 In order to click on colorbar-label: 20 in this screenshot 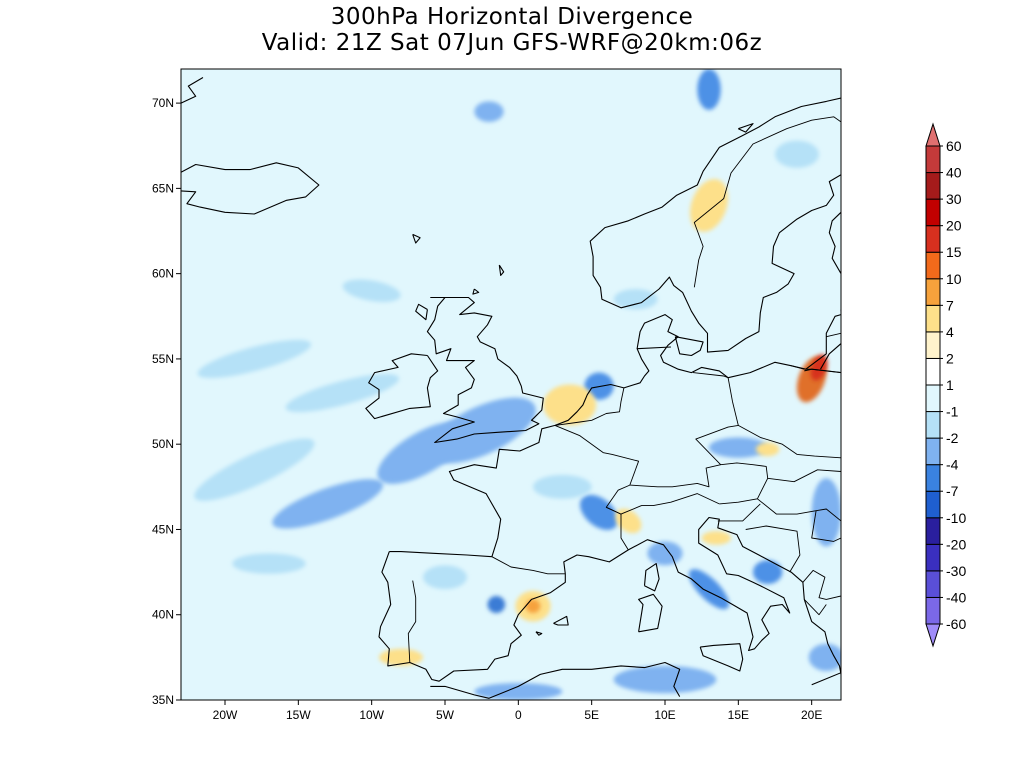, I will do `click(954, 226)`.